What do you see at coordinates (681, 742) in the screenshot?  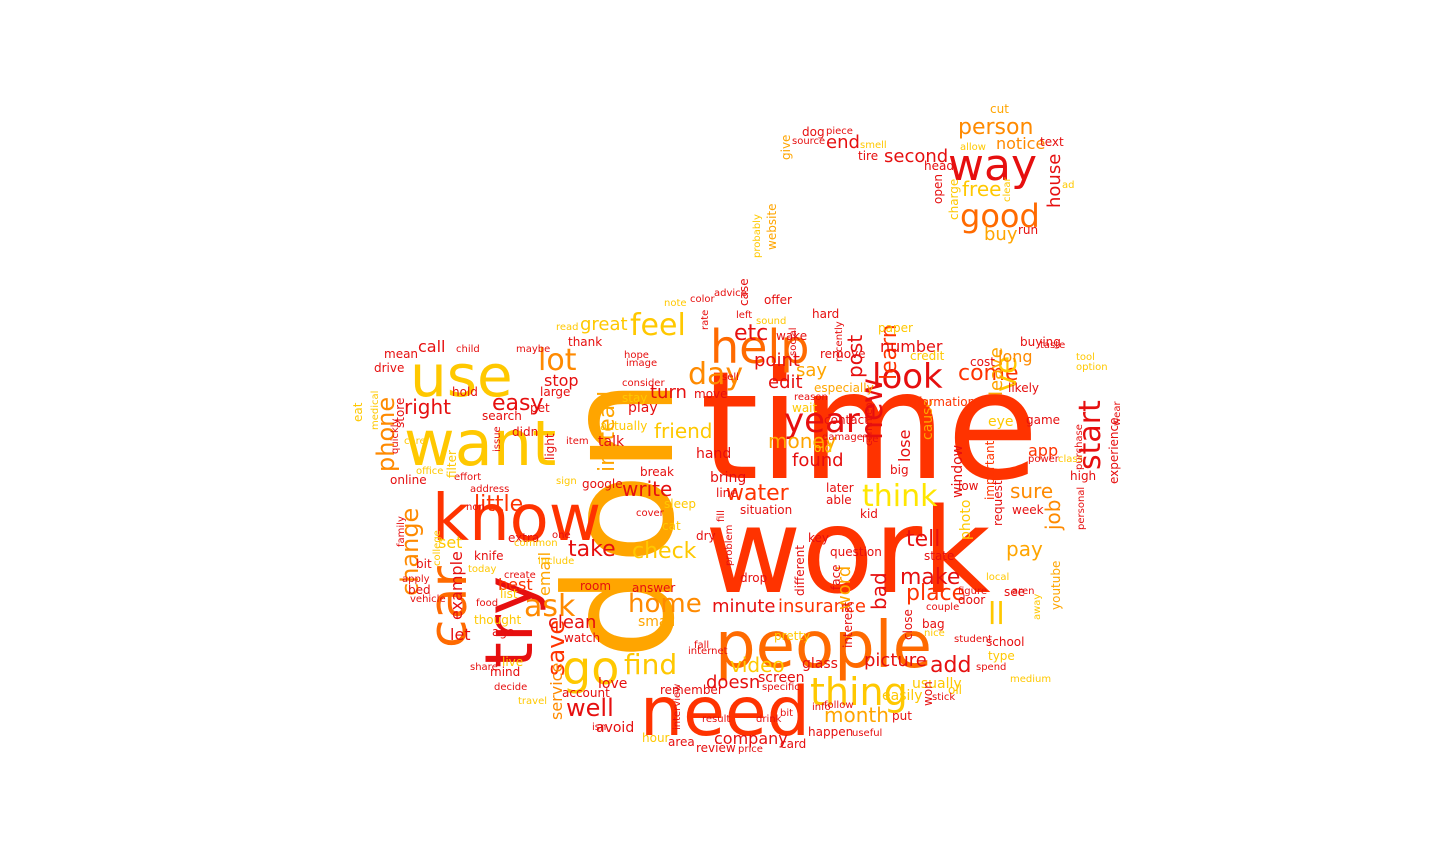 I see `cloud-word: area` at bounding box center [681, 742].